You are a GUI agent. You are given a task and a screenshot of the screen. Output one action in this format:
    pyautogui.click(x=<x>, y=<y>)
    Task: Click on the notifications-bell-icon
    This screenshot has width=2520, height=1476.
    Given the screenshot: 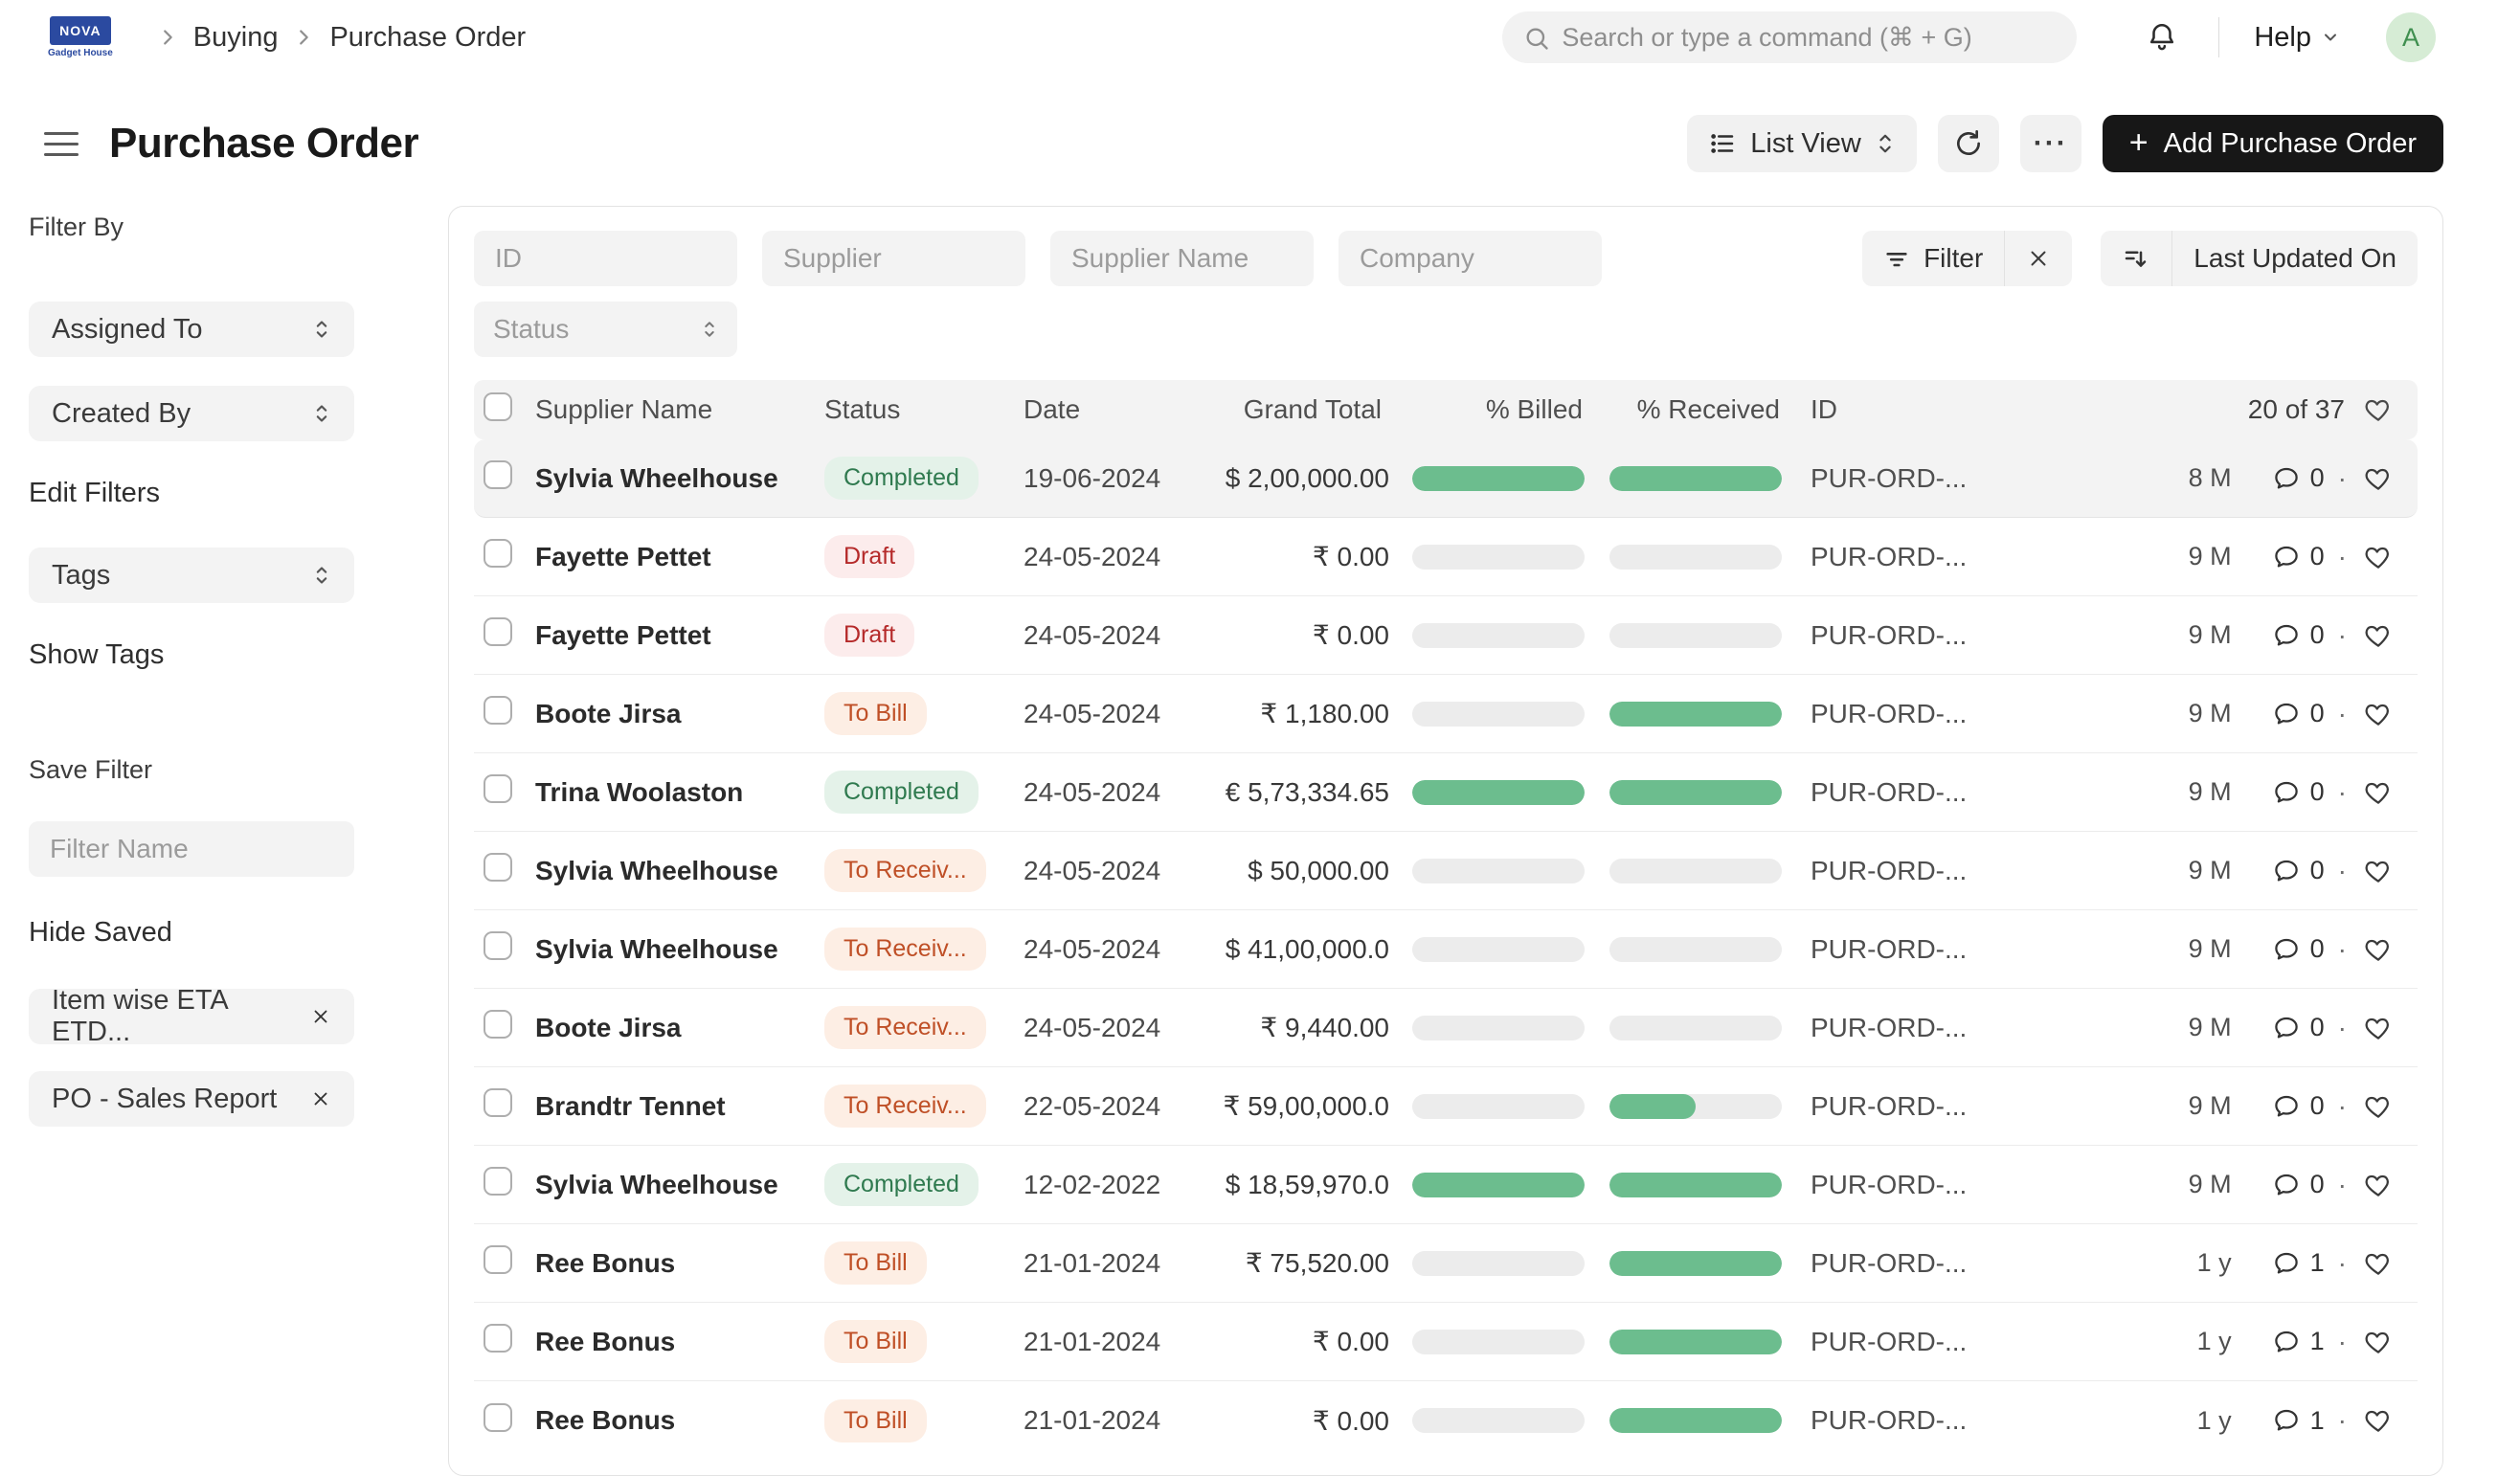 What is the action you would take?
    pyautogui.click(x=2162, y=37)
    